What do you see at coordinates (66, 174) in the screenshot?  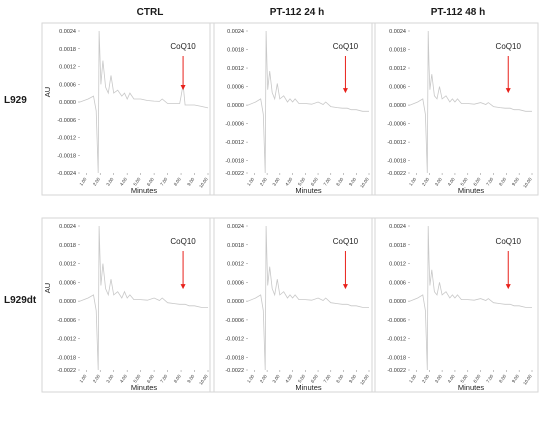 I see `y-tick-label: -0.0024` at bounding box center [66, 174].